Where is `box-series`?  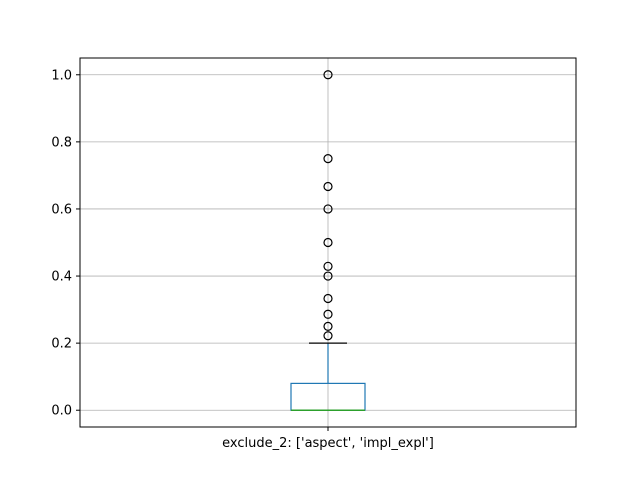
box-series is located at coordinates (328, 240).